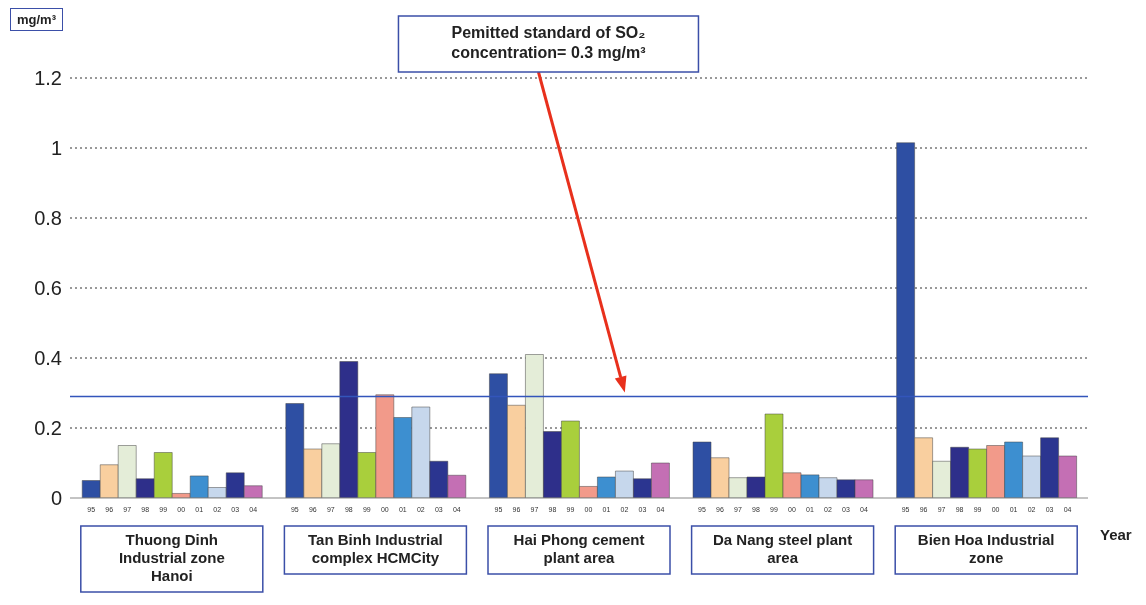  I want to click on y-tick-label: 0.2, so click(48, 428).